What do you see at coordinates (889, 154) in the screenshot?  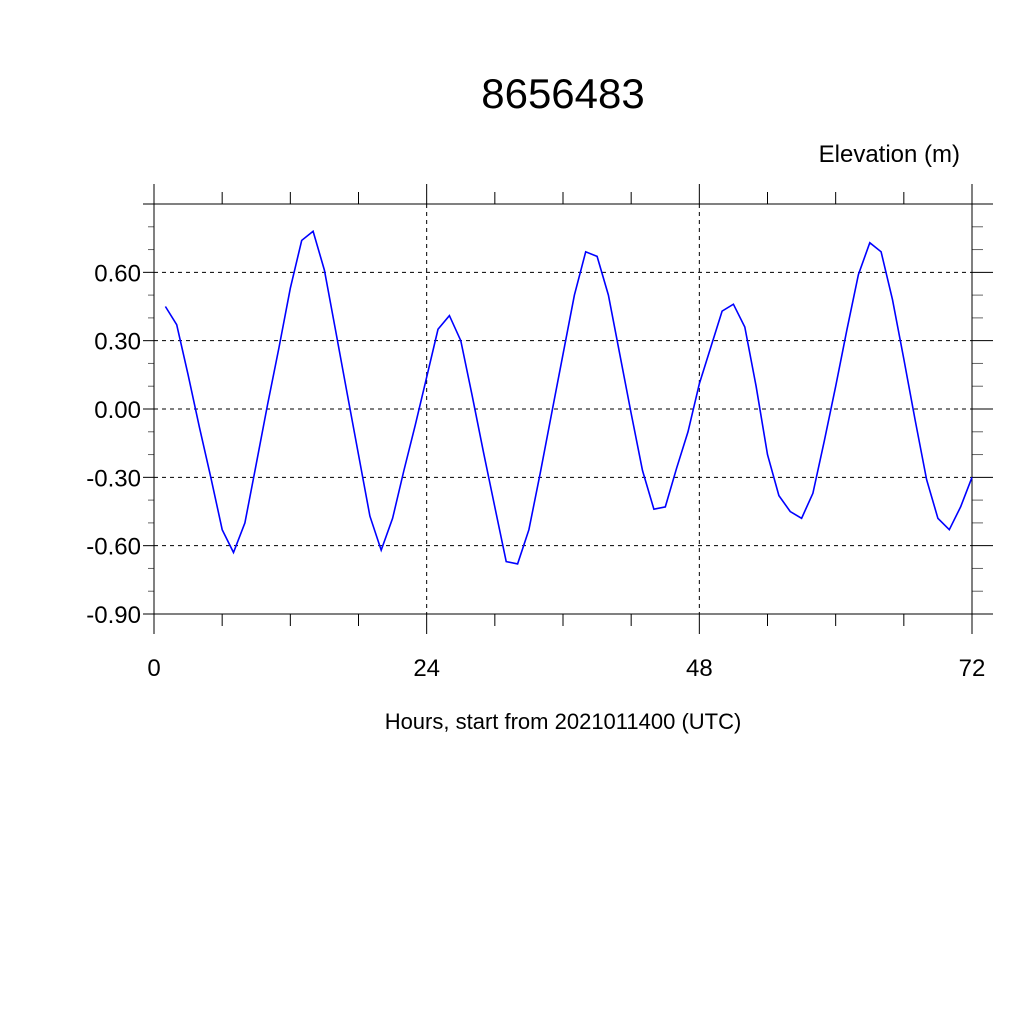 I see `chart-subtitle: Elevation (m)` at bounding box center [889, 154].